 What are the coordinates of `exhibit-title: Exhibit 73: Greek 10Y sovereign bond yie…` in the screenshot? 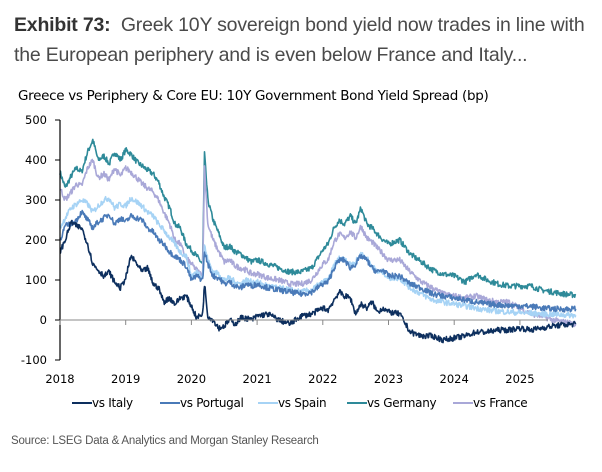 It's located at (306, 40).